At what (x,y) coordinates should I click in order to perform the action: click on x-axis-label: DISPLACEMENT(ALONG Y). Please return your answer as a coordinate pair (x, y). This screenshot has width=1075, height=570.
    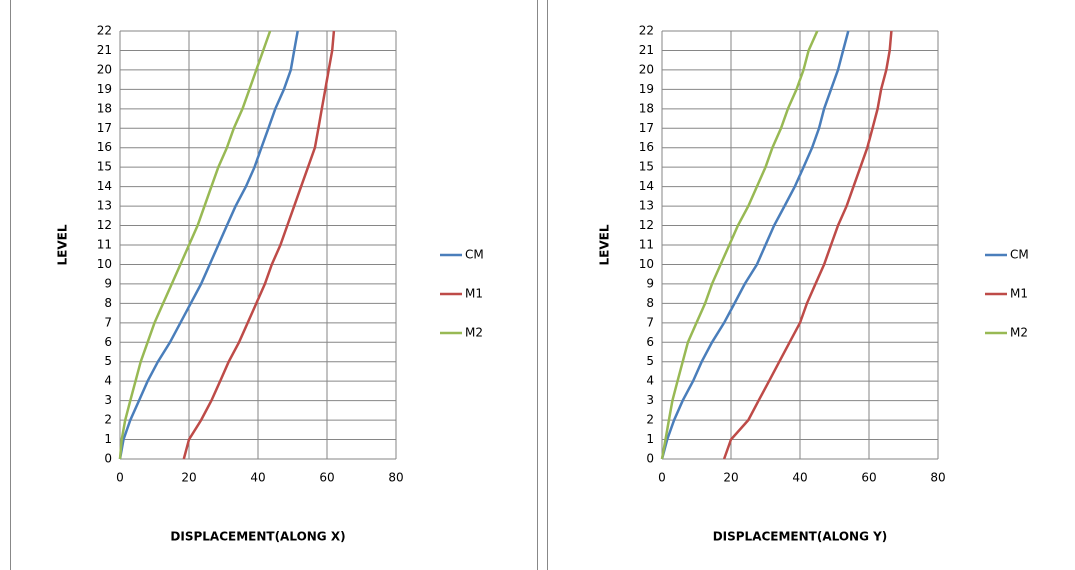
    Looking at the image, I should click on (800, 537).